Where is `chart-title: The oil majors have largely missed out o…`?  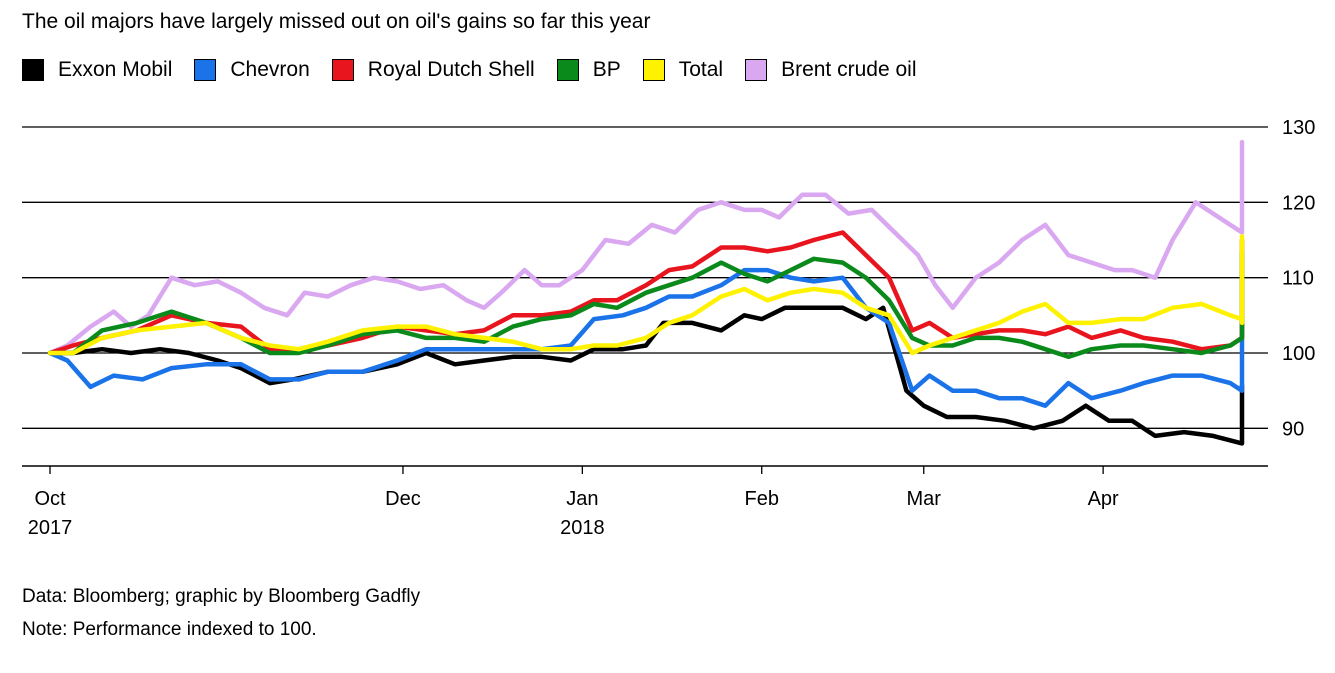
chart-title: The oil majors have largely missed out o… is located at coordinates (336, 21).